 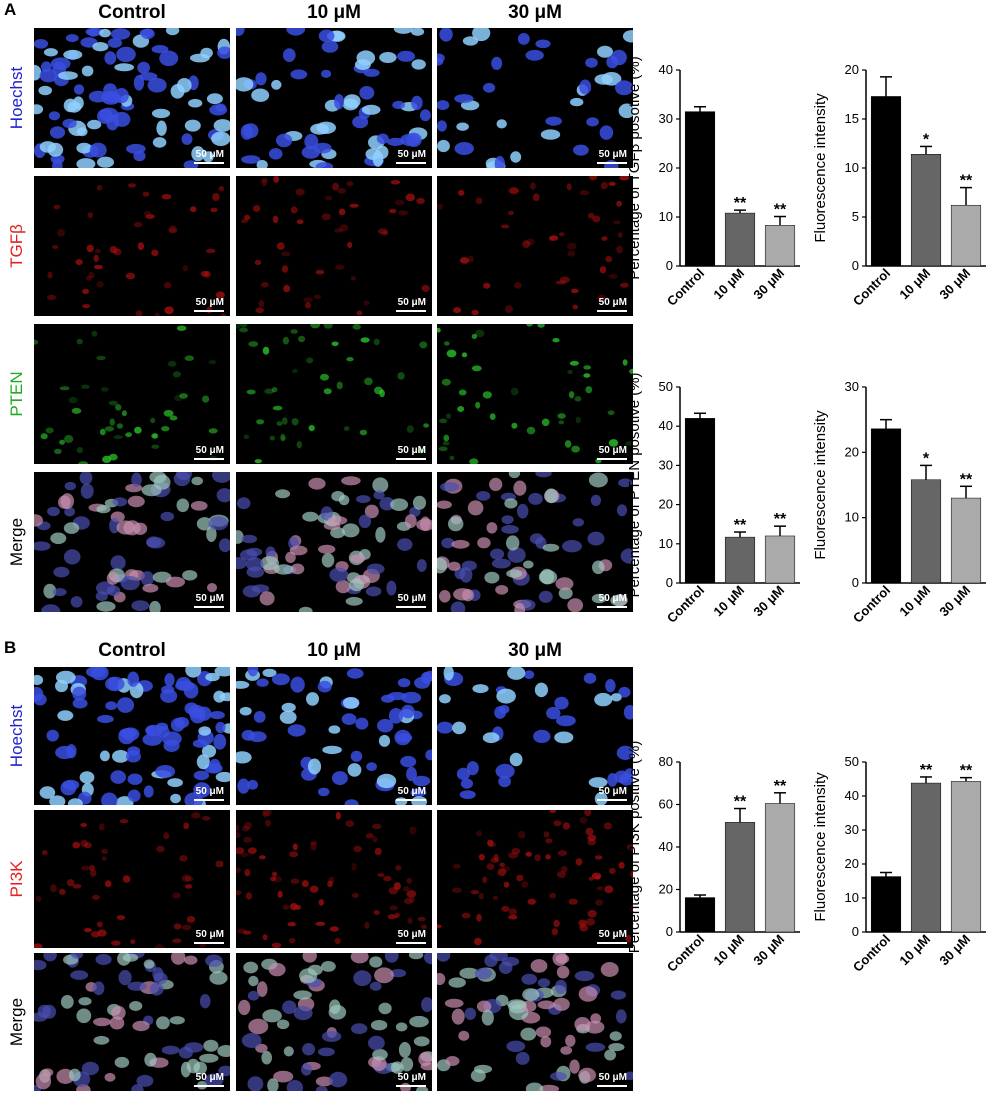 I want to click on column-header: Control, so click(x=132, y=650).